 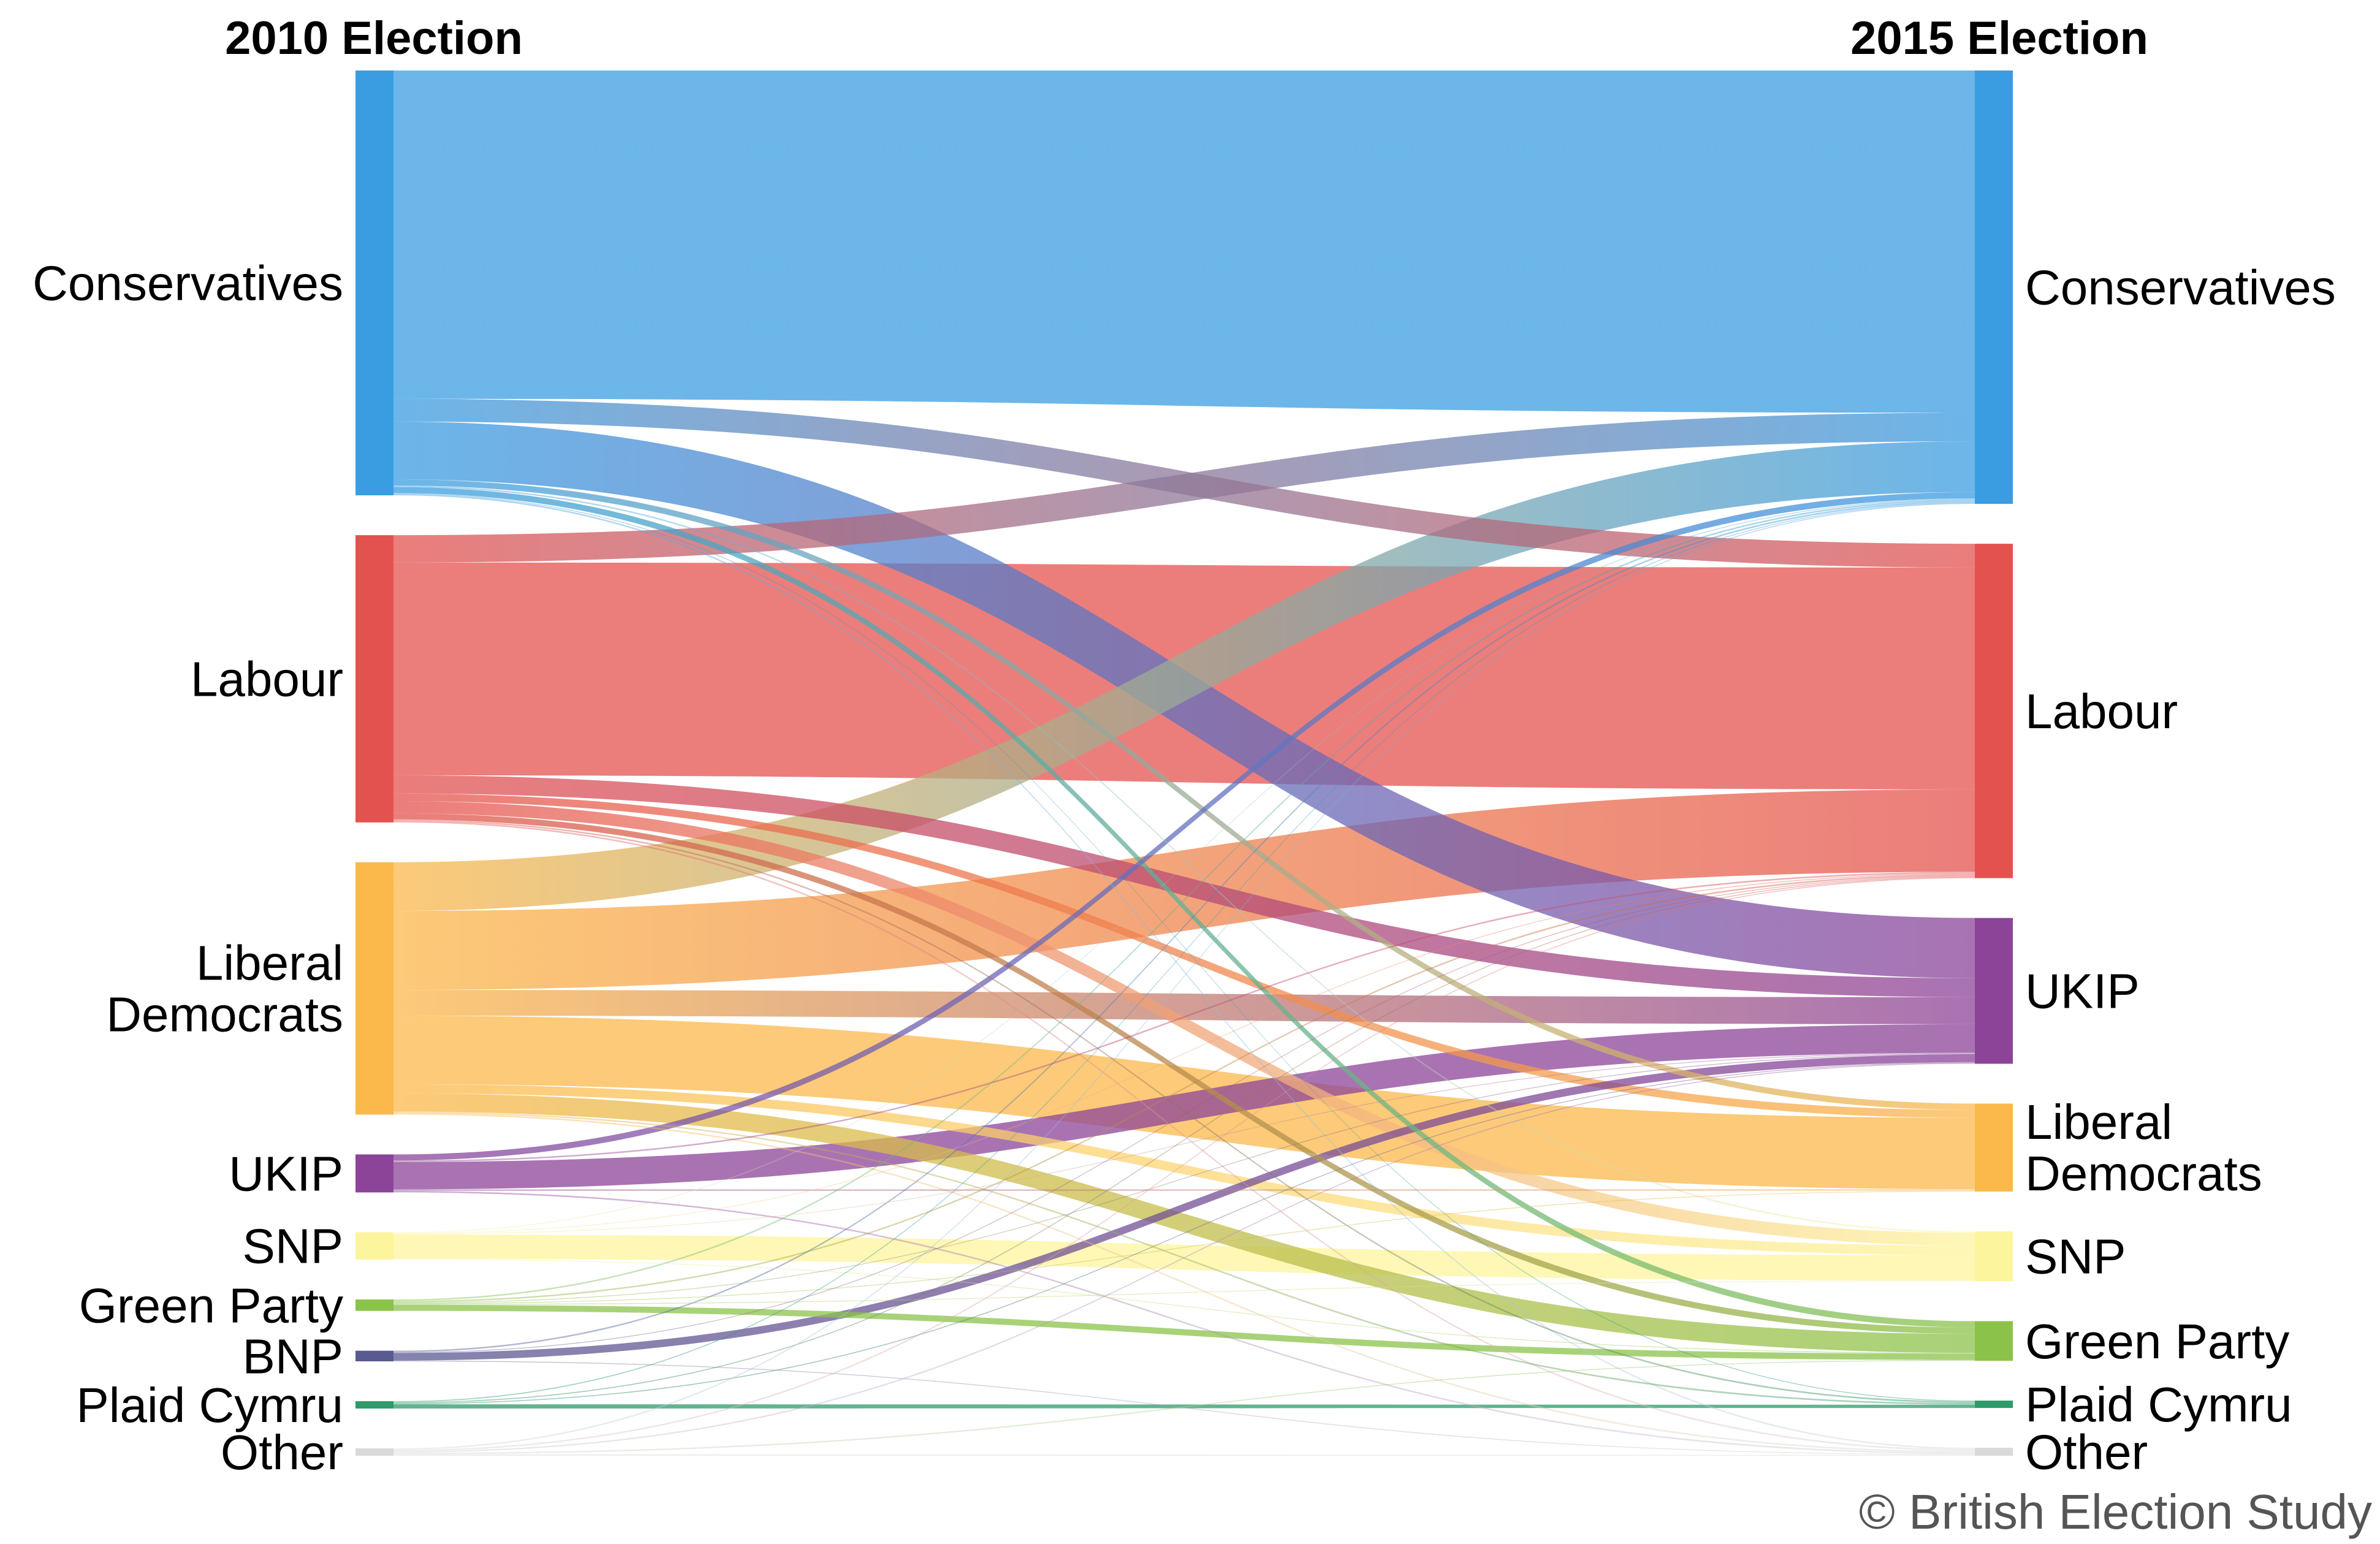 I want to click on left-node-pc, so click(x=374, y=1405).